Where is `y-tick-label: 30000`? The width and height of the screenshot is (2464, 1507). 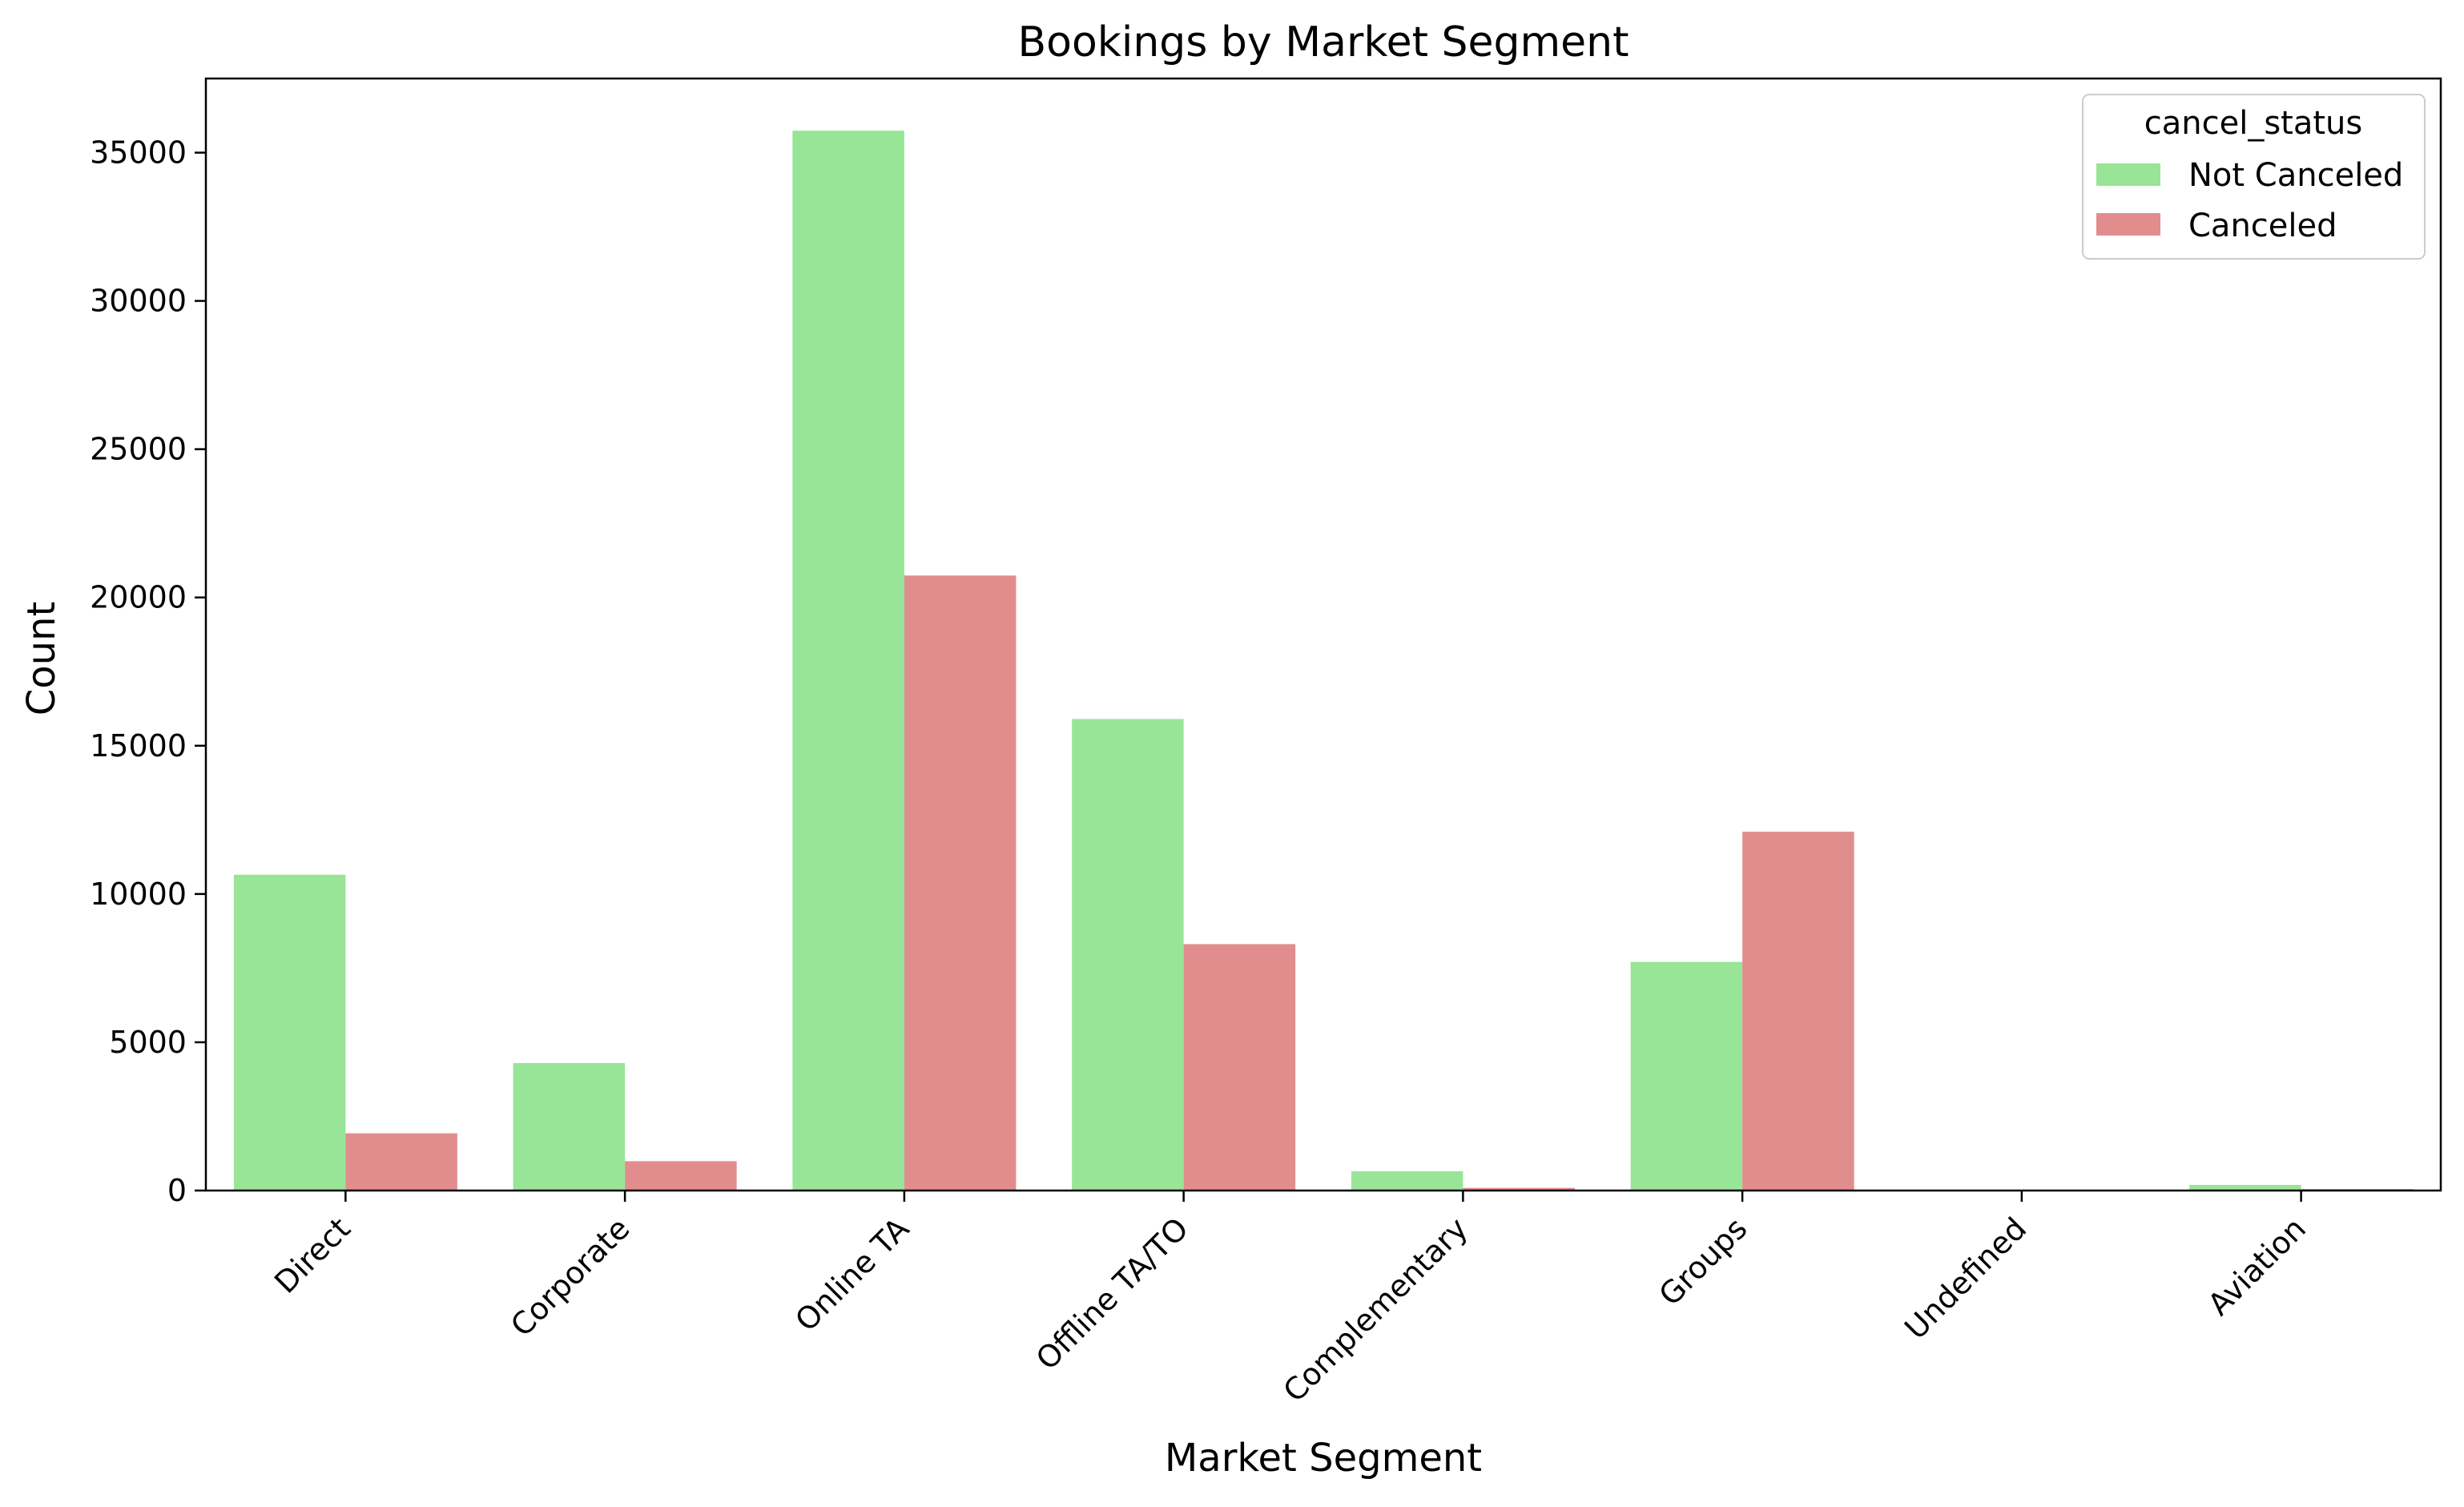 y-tick-label: 30000 is located at coordinates (138, 301).